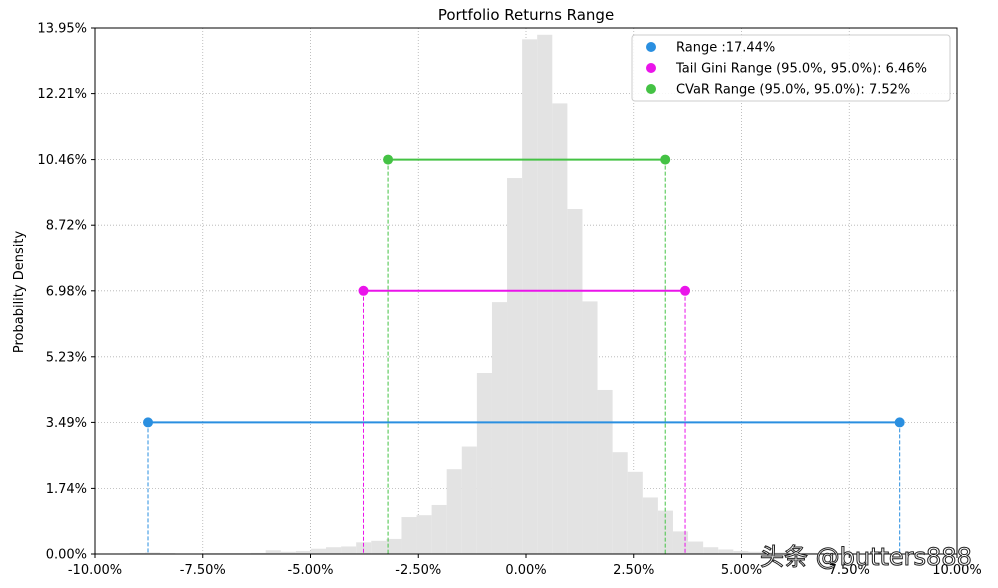  Describe the element at coordinates (725, 48) in the screenshot. I see `legend-label: Range :17.44%` at that location.